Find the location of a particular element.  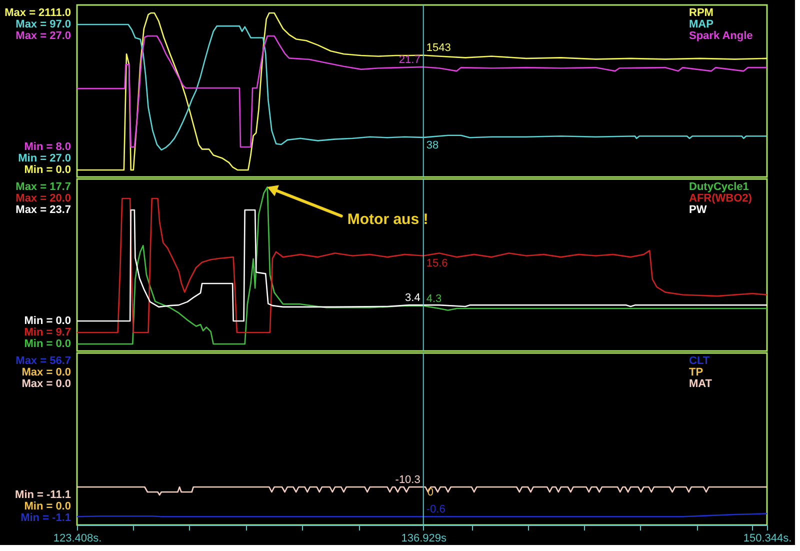

y2-tick-label: Min = -11.1 is located at coordinates (43, 495).